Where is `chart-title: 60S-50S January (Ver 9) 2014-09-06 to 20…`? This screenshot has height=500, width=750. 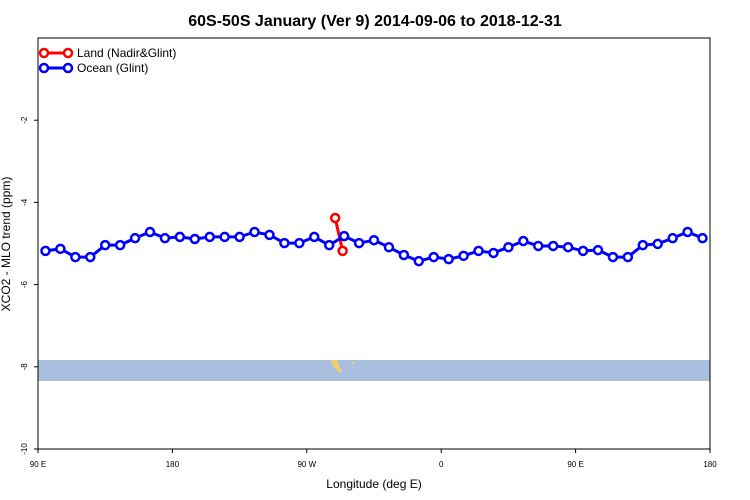 chart-title: 60S-50S January (Ver 9) 2014-09-06 to 20… is located at coordinates (375, 21).